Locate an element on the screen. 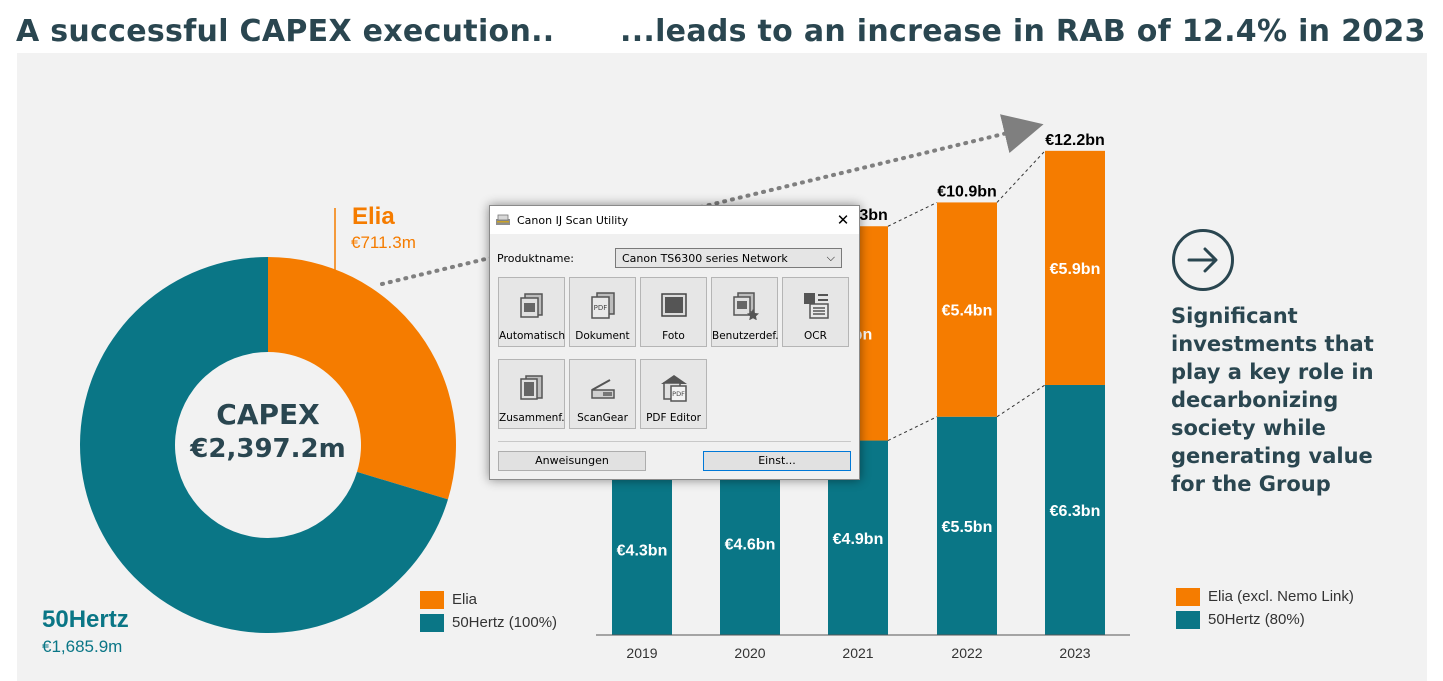 The height and width of the screenshot is (681, 1443). bar-total-label: €10.9bn is located at coordinates (967, 191).